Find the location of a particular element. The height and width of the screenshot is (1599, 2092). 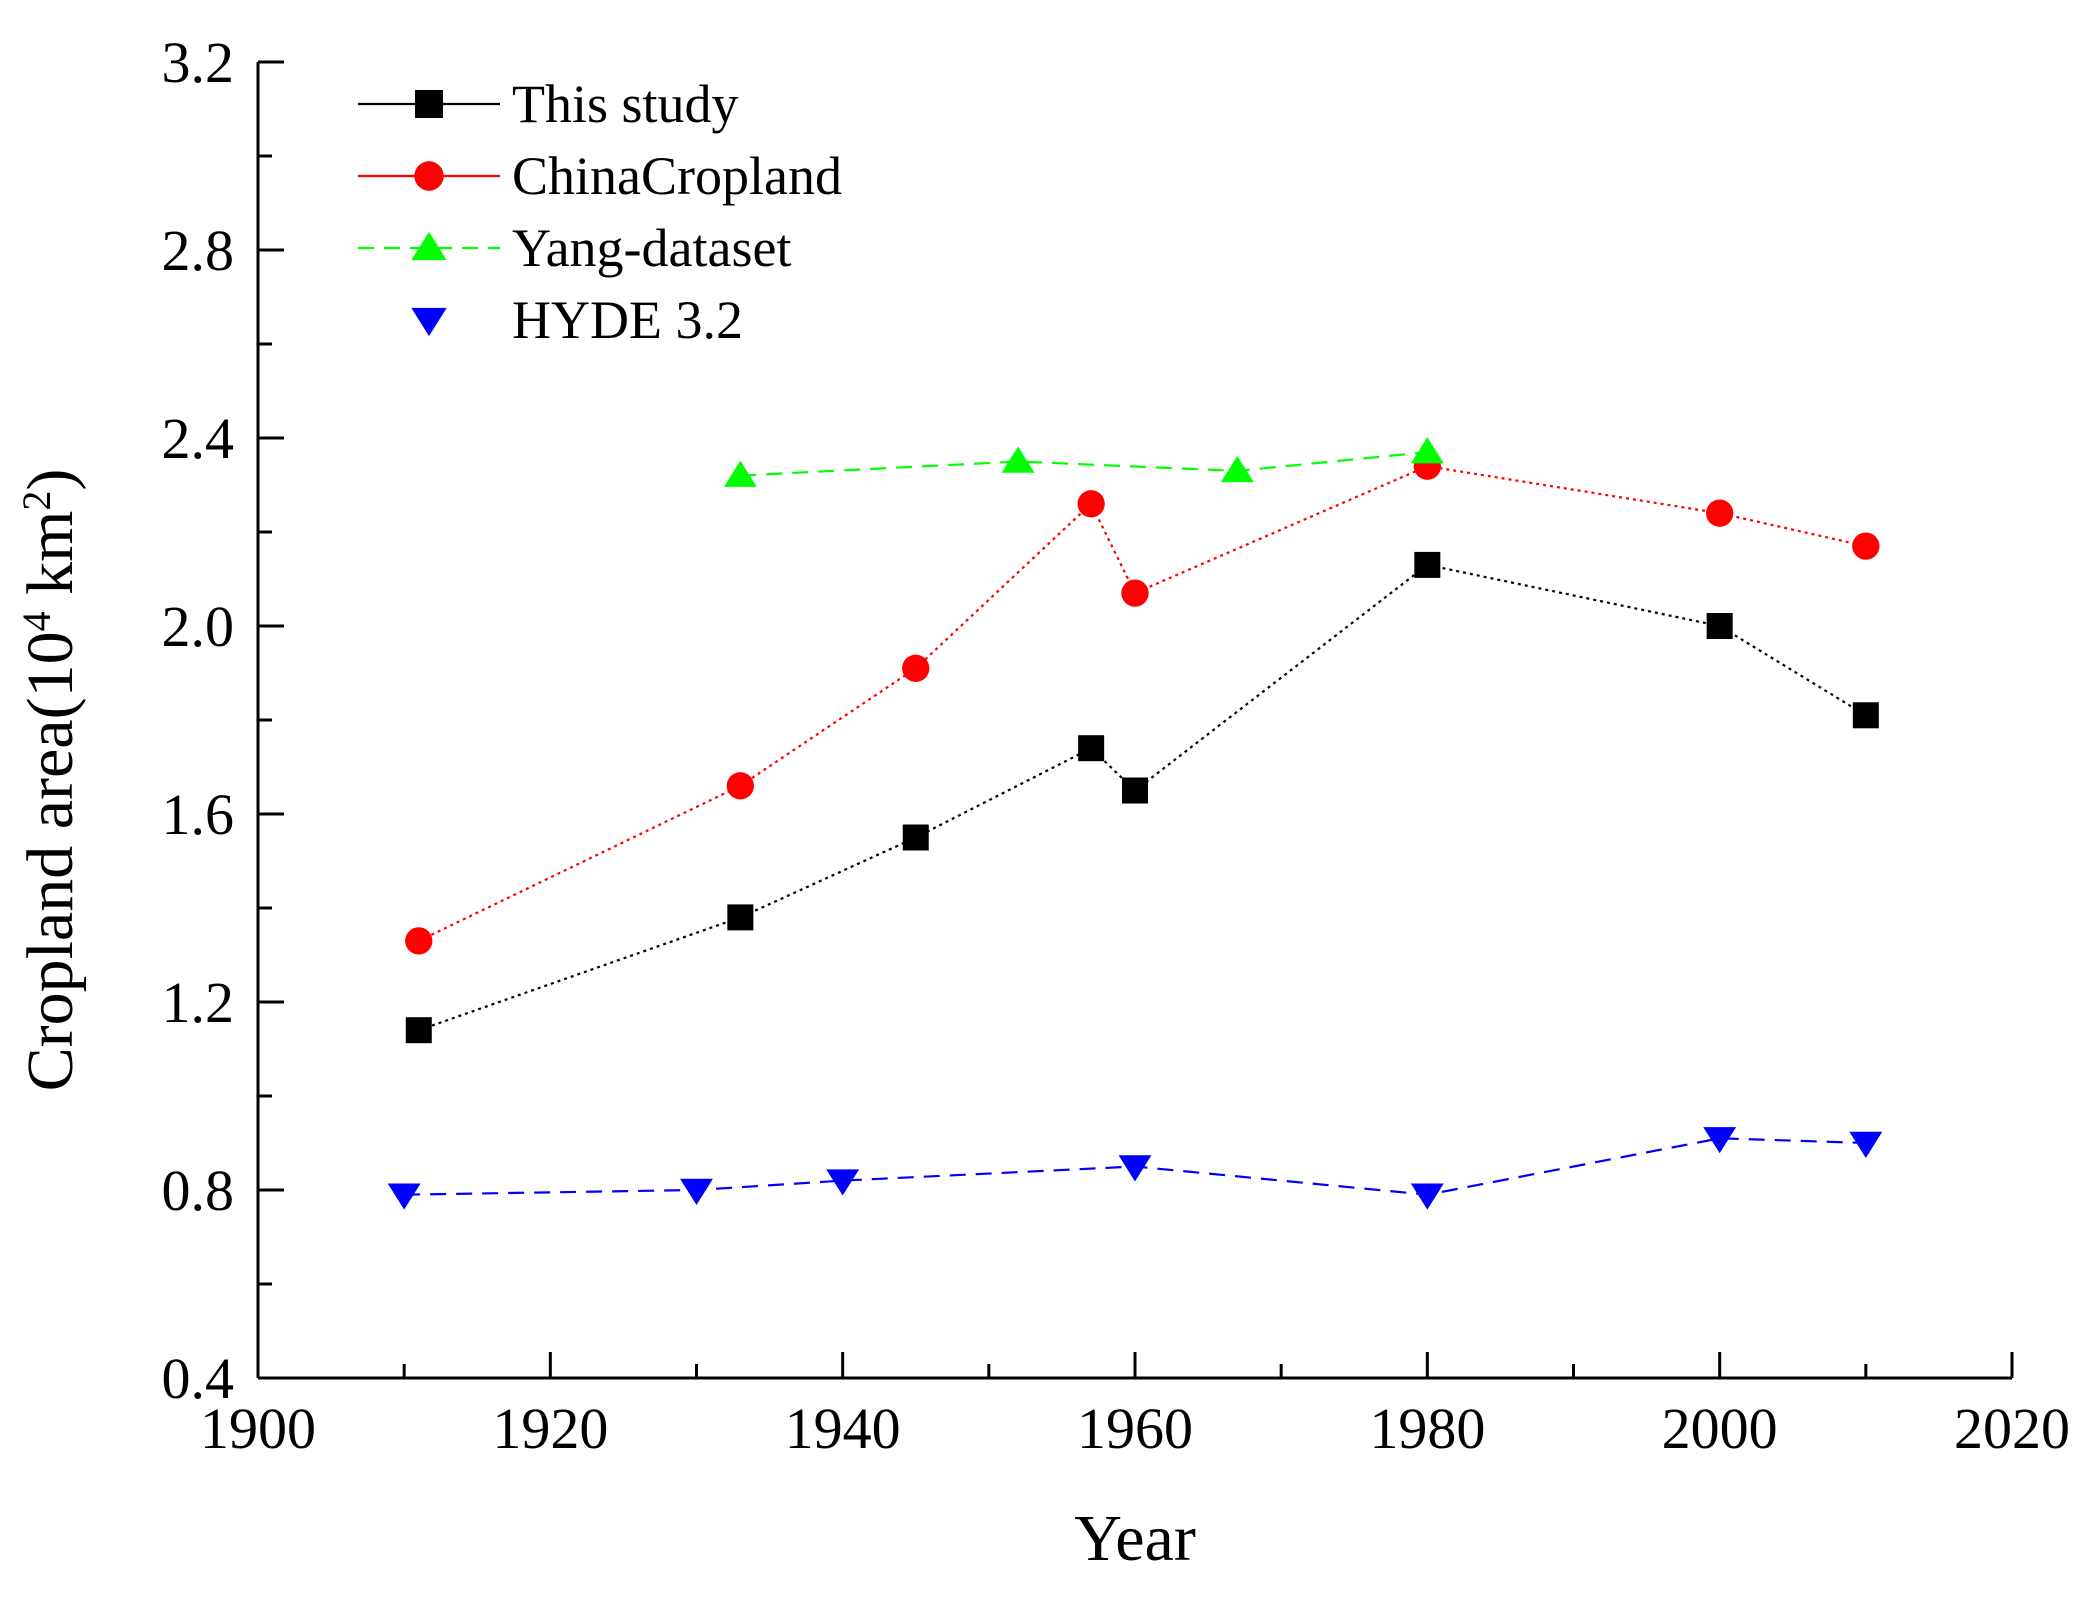

legend-label: ChinaCropland is located at coordinates (677, 176).